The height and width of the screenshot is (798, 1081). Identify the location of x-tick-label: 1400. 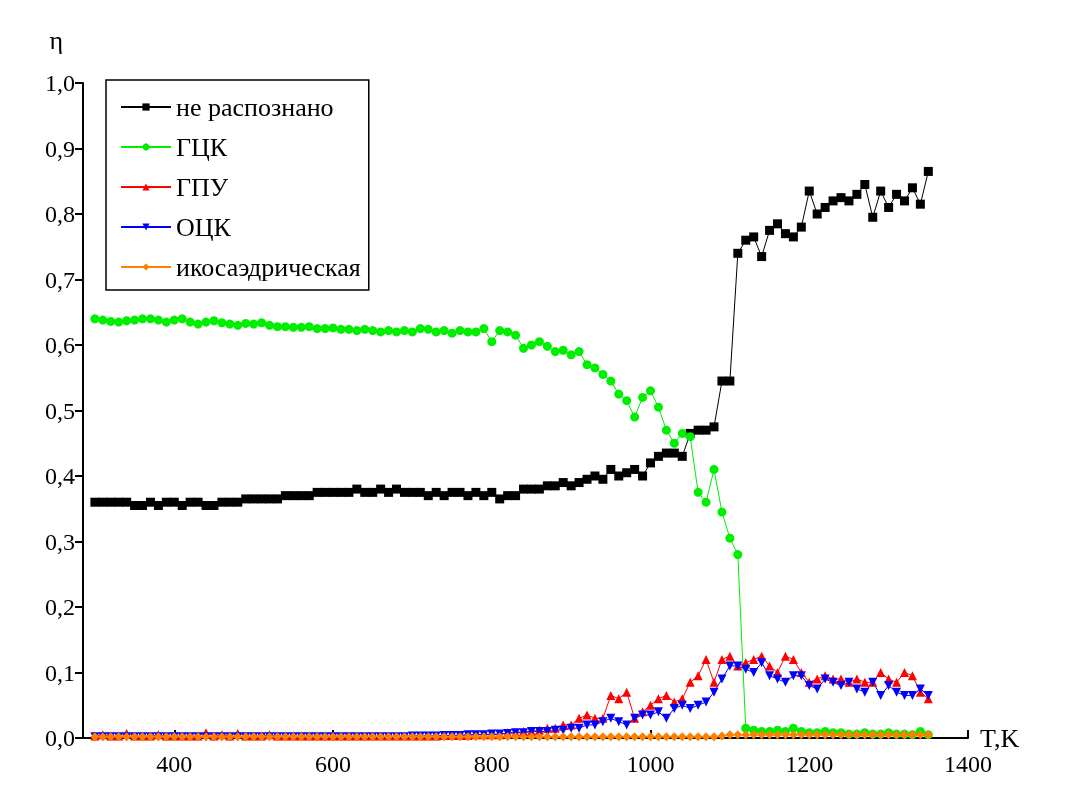
(968, 764).